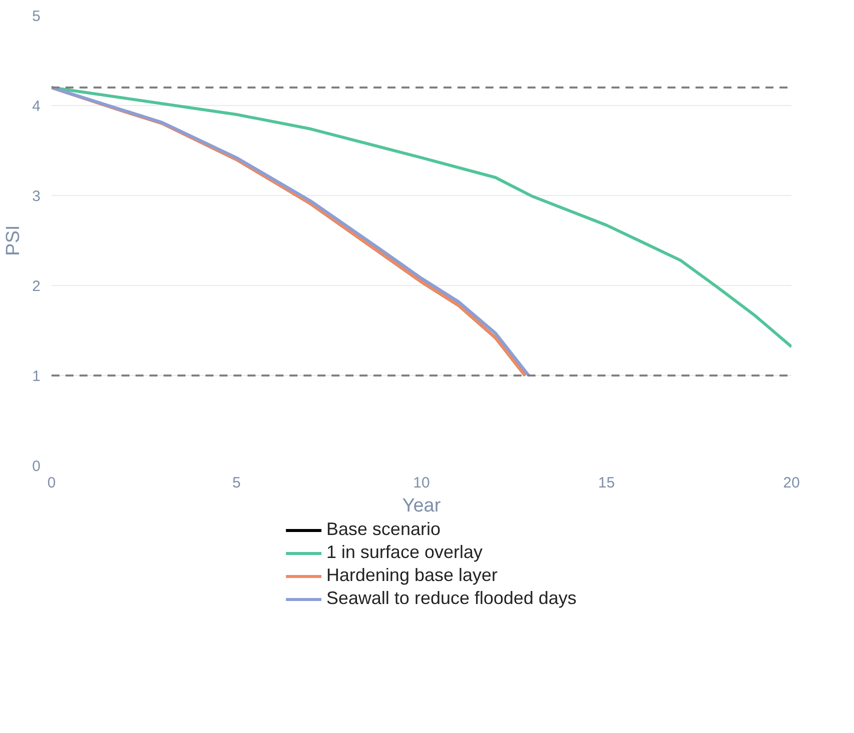  Describe the element at coordinates (36, 16) in the screenshot. I see `y-tick-label: 5` at that location.